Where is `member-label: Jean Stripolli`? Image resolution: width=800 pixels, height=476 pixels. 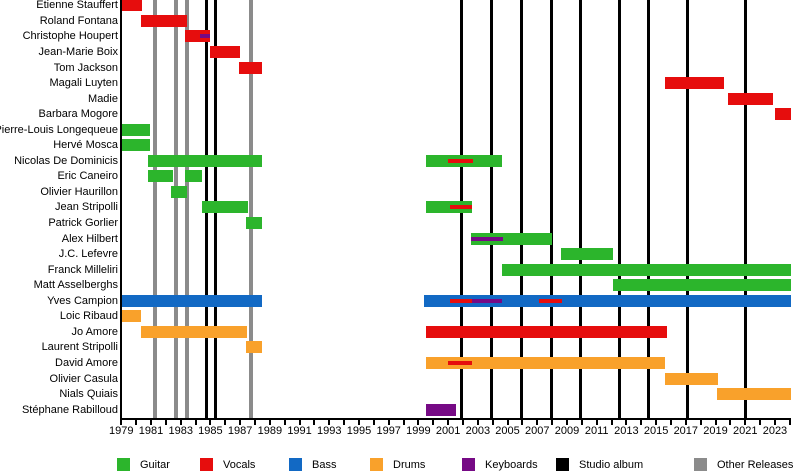 member-label: Jean Stripolli is located at coordinates (86, 207).